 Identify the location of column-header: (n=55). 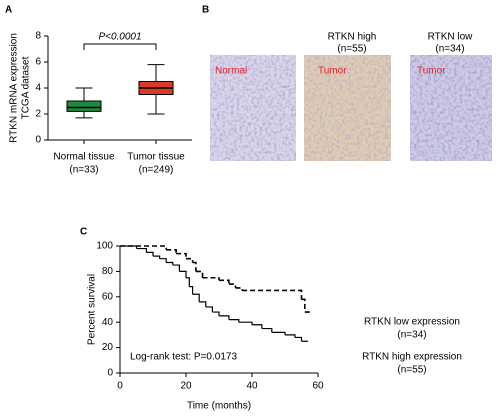
(351, 49).